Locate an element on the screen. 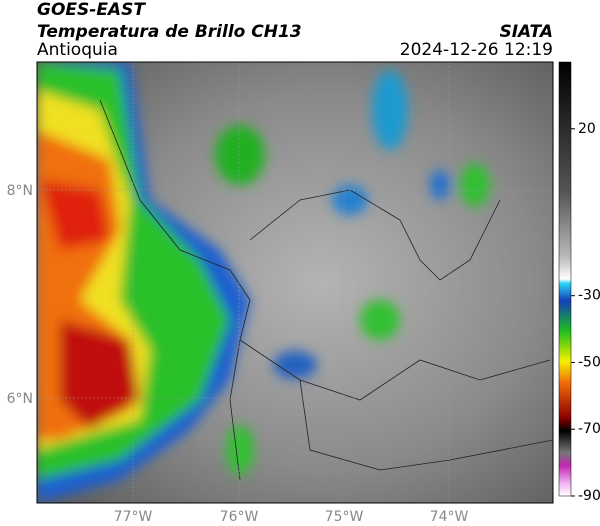 Image resolution: width=600 pixels, height=526 pixels. source: SIATA is located at coordinates (526, 32).